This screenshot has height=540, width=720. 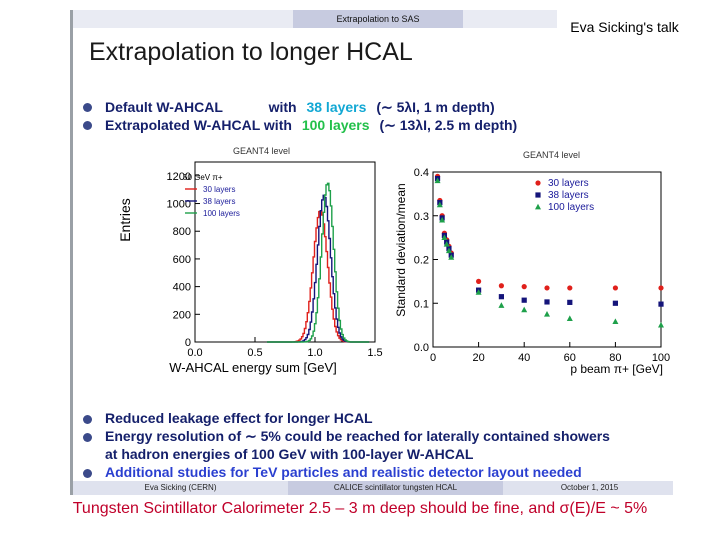 What do you see at coordinates (179, 205) in the screenshot?
I see `chart1-ytick-label: 1000` at bounding box center [179, 205].